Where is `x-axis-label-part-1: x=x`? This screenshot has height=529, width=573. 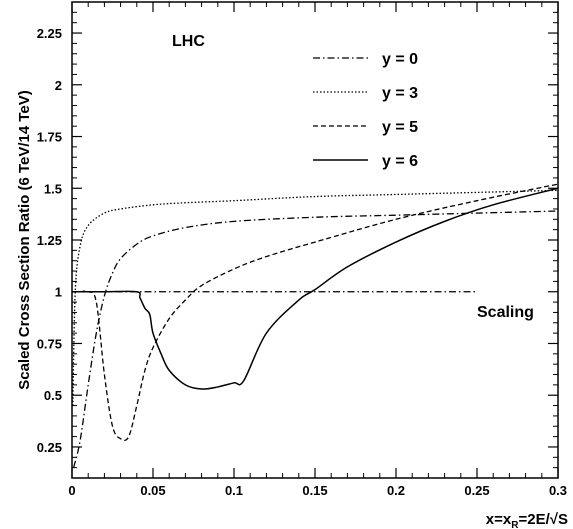
x-axis-label-part-1: x=x is located at coordinates (499, 519).